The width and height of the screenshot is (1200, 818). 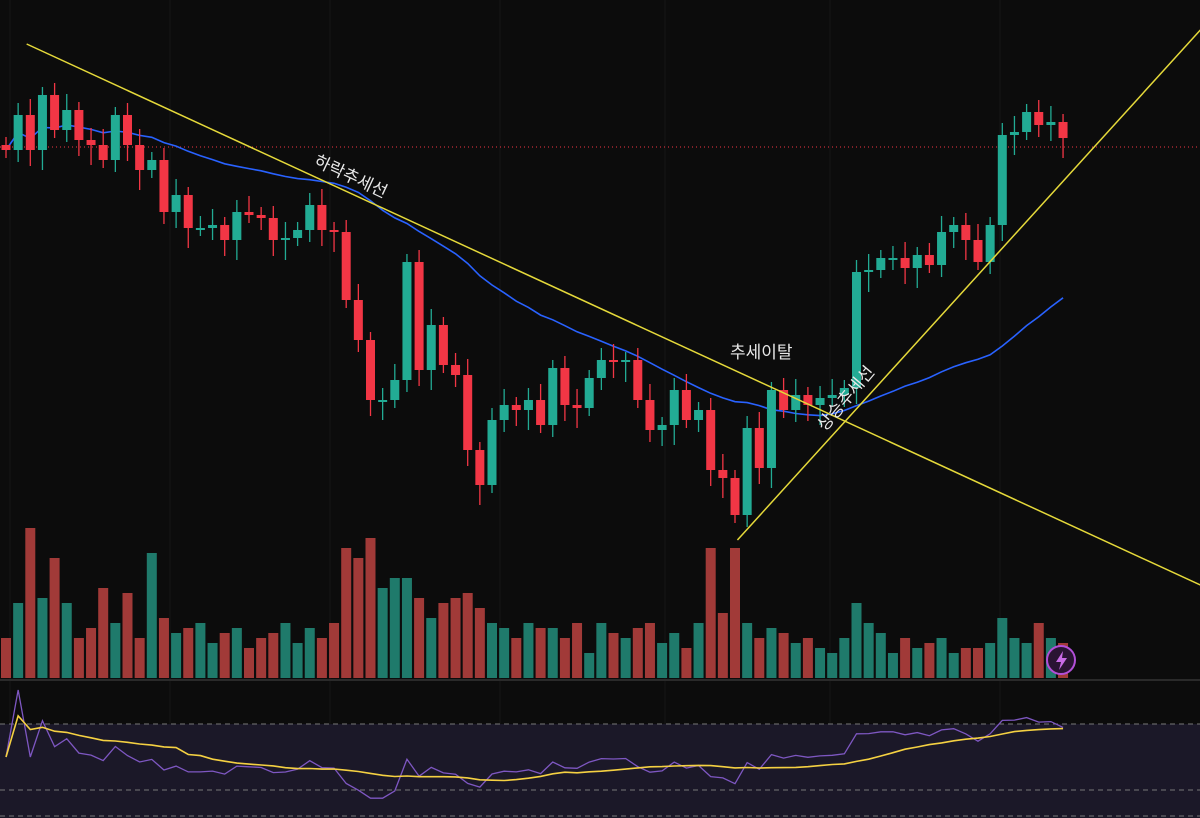 What do you see at coordinates (761, 353) in the screenshot?
I see `breakout-label: 추세이탈` at bounding box center [761, 353].